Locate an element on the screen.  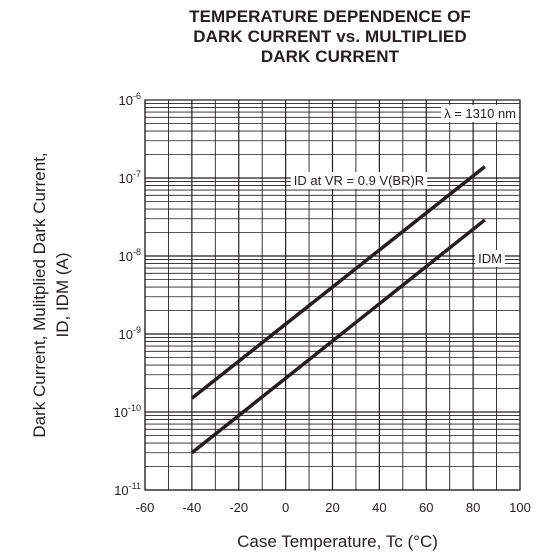
x-tick-label: 80 is located at coordinates (473, 507).